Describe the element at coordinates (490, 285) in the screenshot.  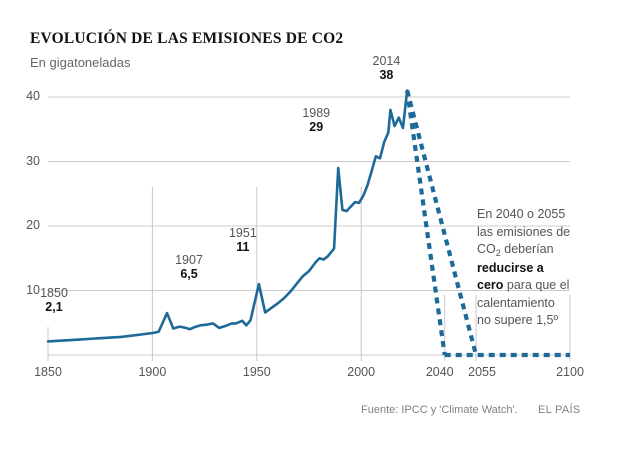
I see `note-bold-2: cero` at that location.